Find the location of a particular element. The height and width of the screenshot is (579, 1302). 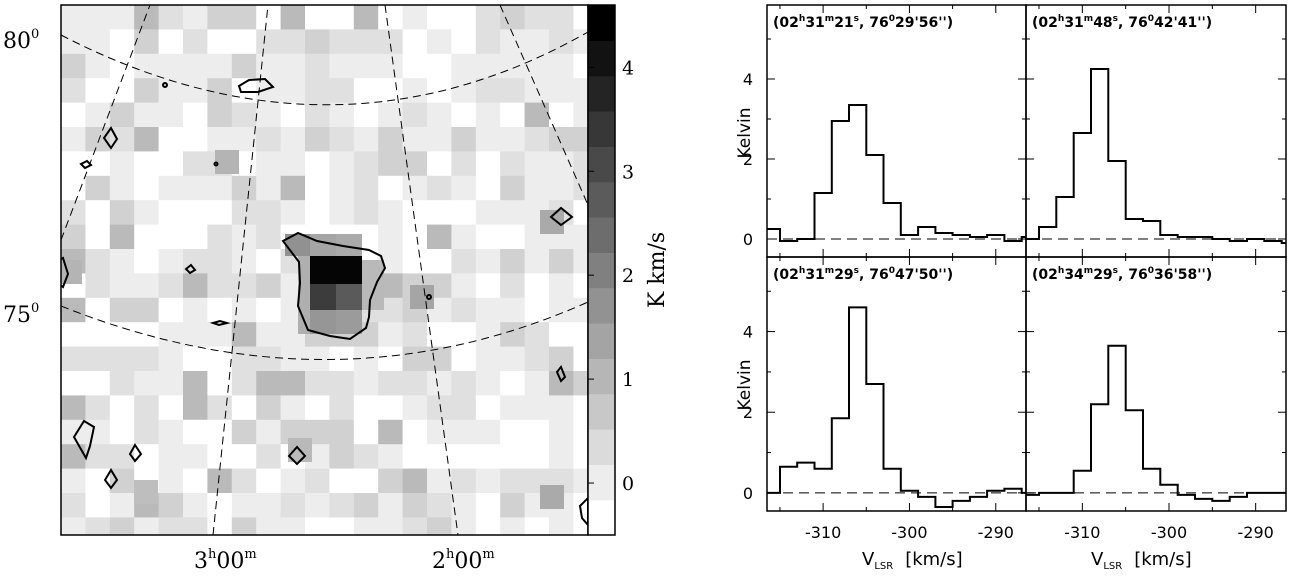

y-tick-label: 2 is located at coordinates (748, 159).